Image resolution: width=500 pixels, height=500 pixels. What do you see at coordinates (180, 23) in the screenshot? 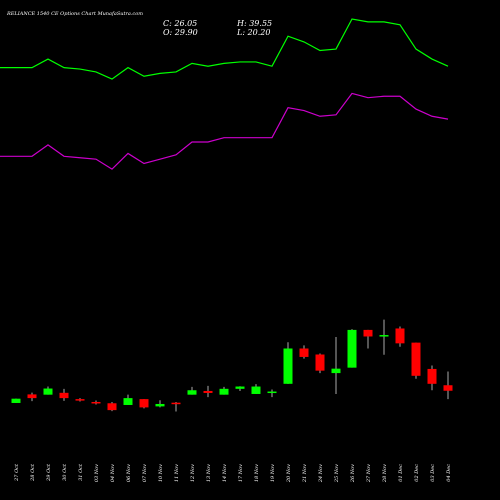
I see `close-value: C: 26.05` at bounding box center [180, 23].